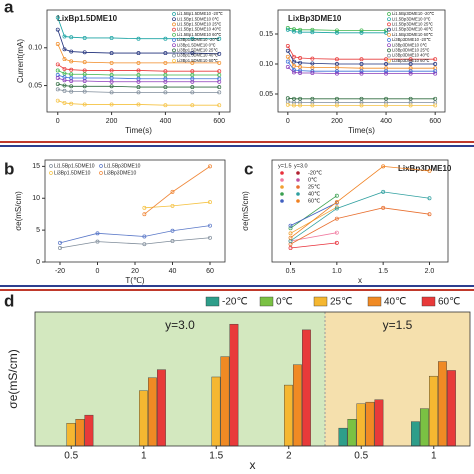  I want to click on y-axis-label: Current(mA), so click(20, 61).